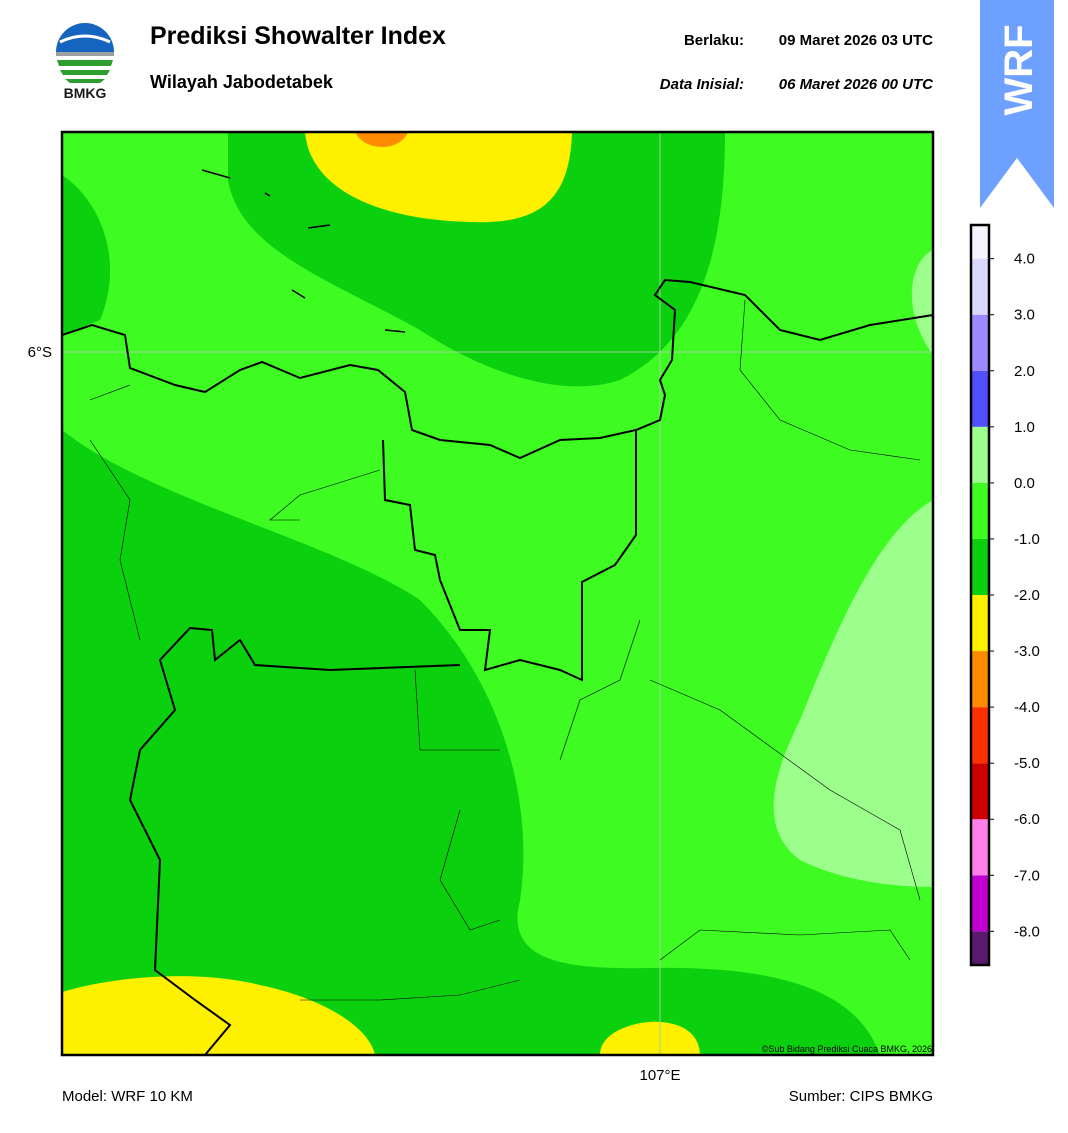 Image resolution: width=1068 pixels, height=1133 pixels. Describe the element at coordinates (856, 40) in the screenshot. I see `valid-time: 09 Maret 2026 03 UTC` at that location.